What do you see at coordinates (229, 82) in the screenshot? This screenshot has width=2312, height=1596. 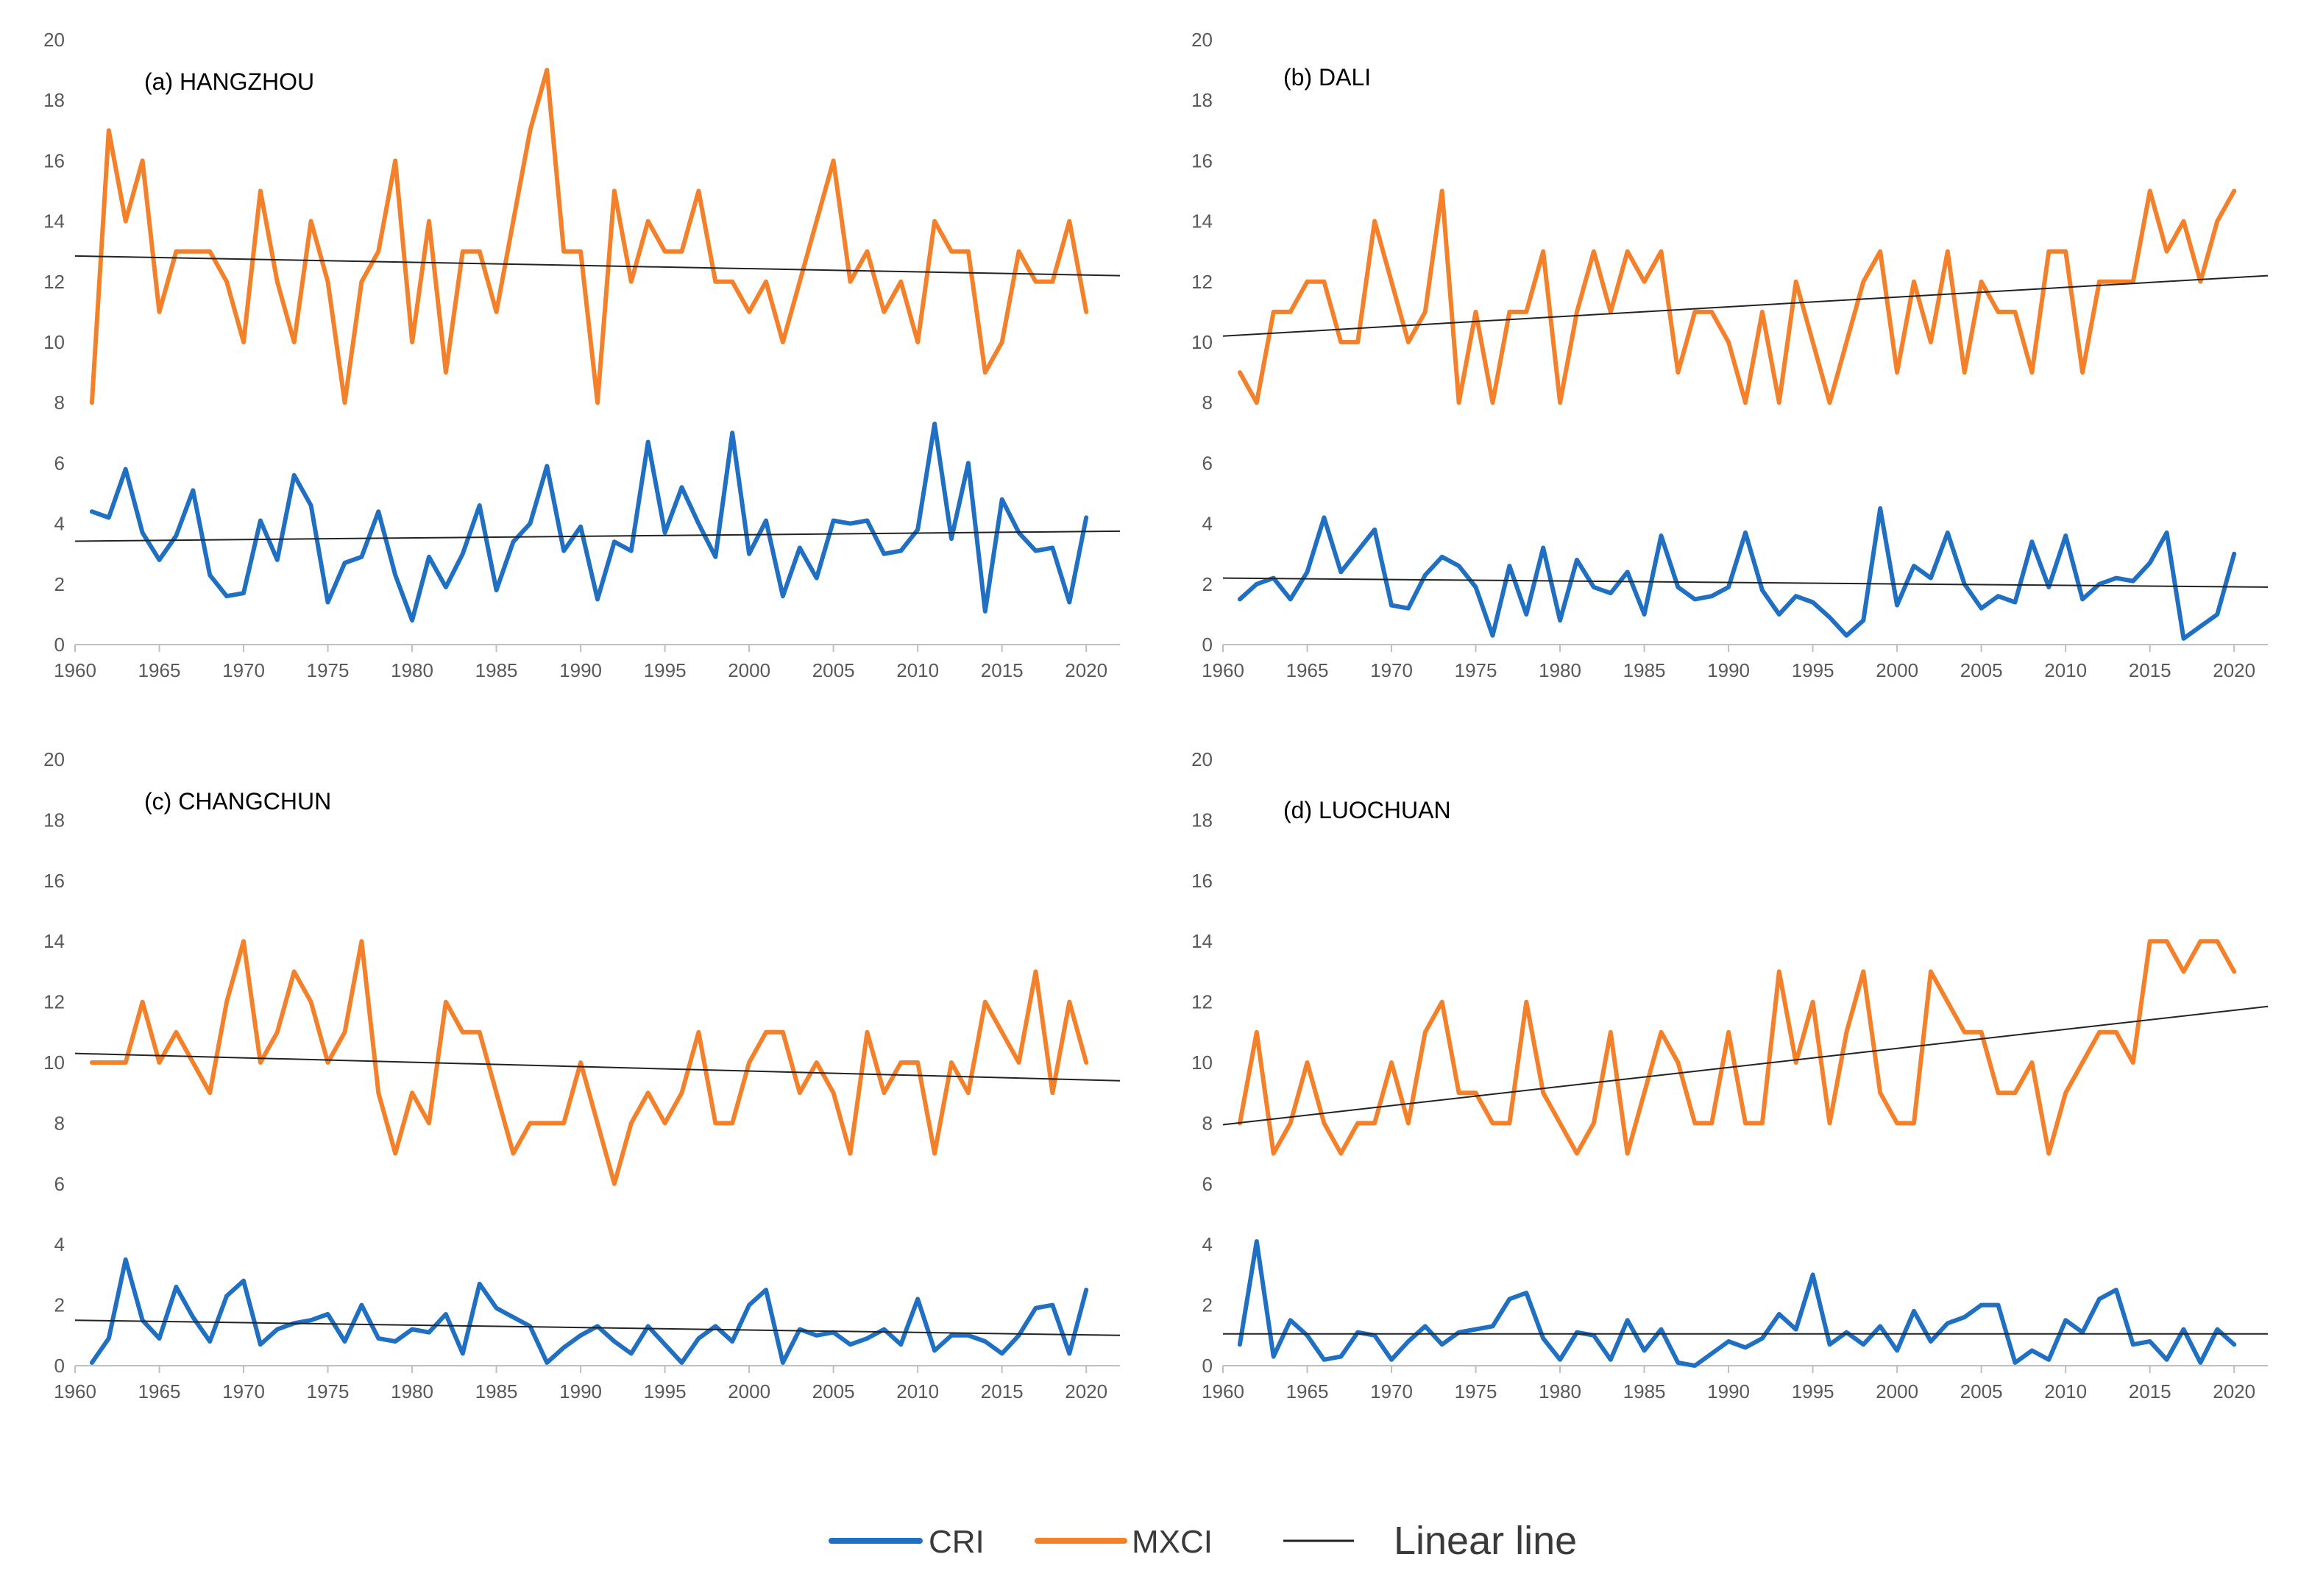 I see `panel-title: (a) HANGZHOU` at bounding box center [229, 82].